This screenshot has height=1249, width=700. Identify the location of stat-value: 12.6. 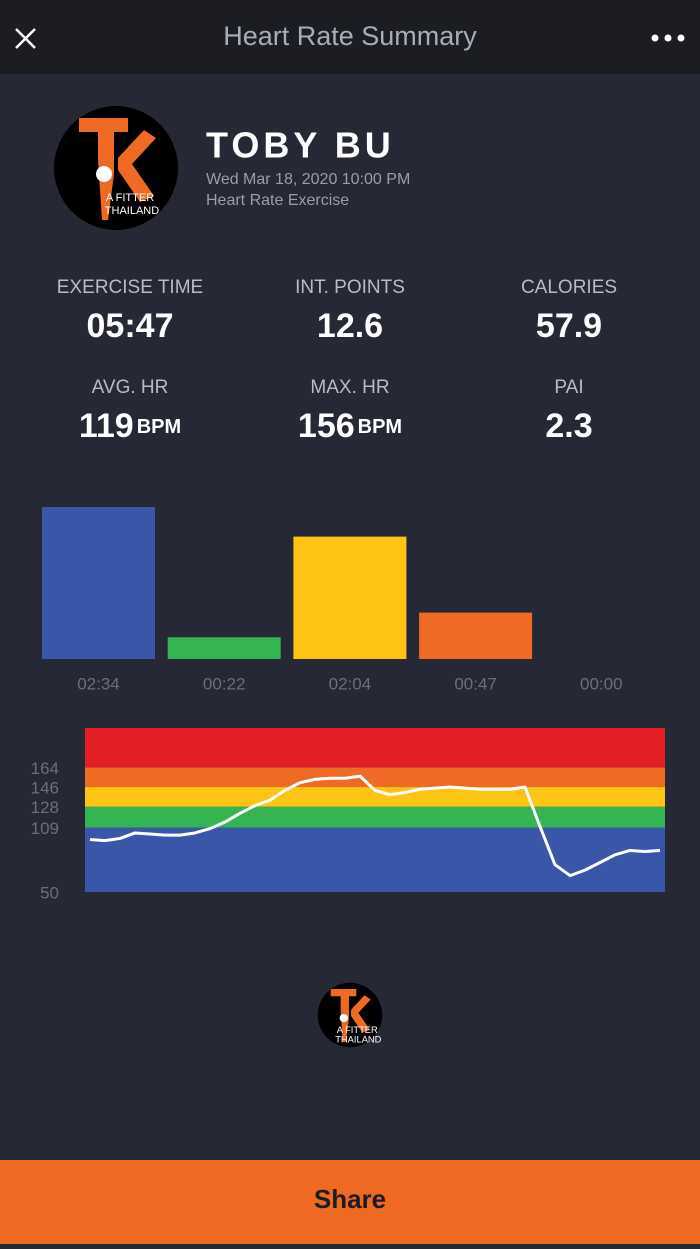
(350, 326).